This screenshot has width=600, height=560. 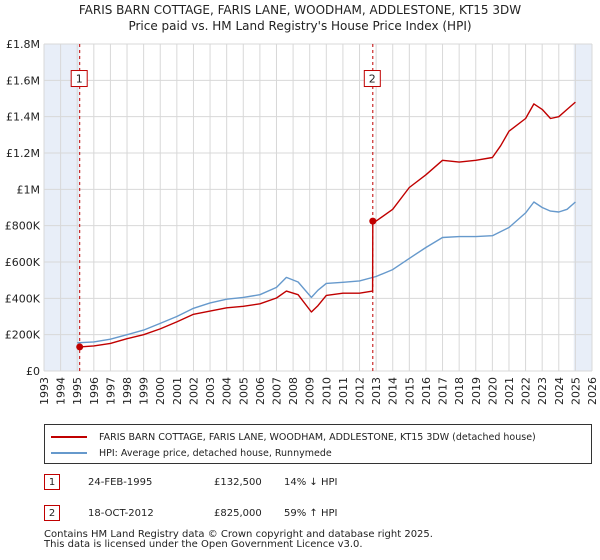 What do you see at coordinates (127, 391) in the screenshot?
I see `x-tick-label-1998: 1998` at bounding box center [127, 391].